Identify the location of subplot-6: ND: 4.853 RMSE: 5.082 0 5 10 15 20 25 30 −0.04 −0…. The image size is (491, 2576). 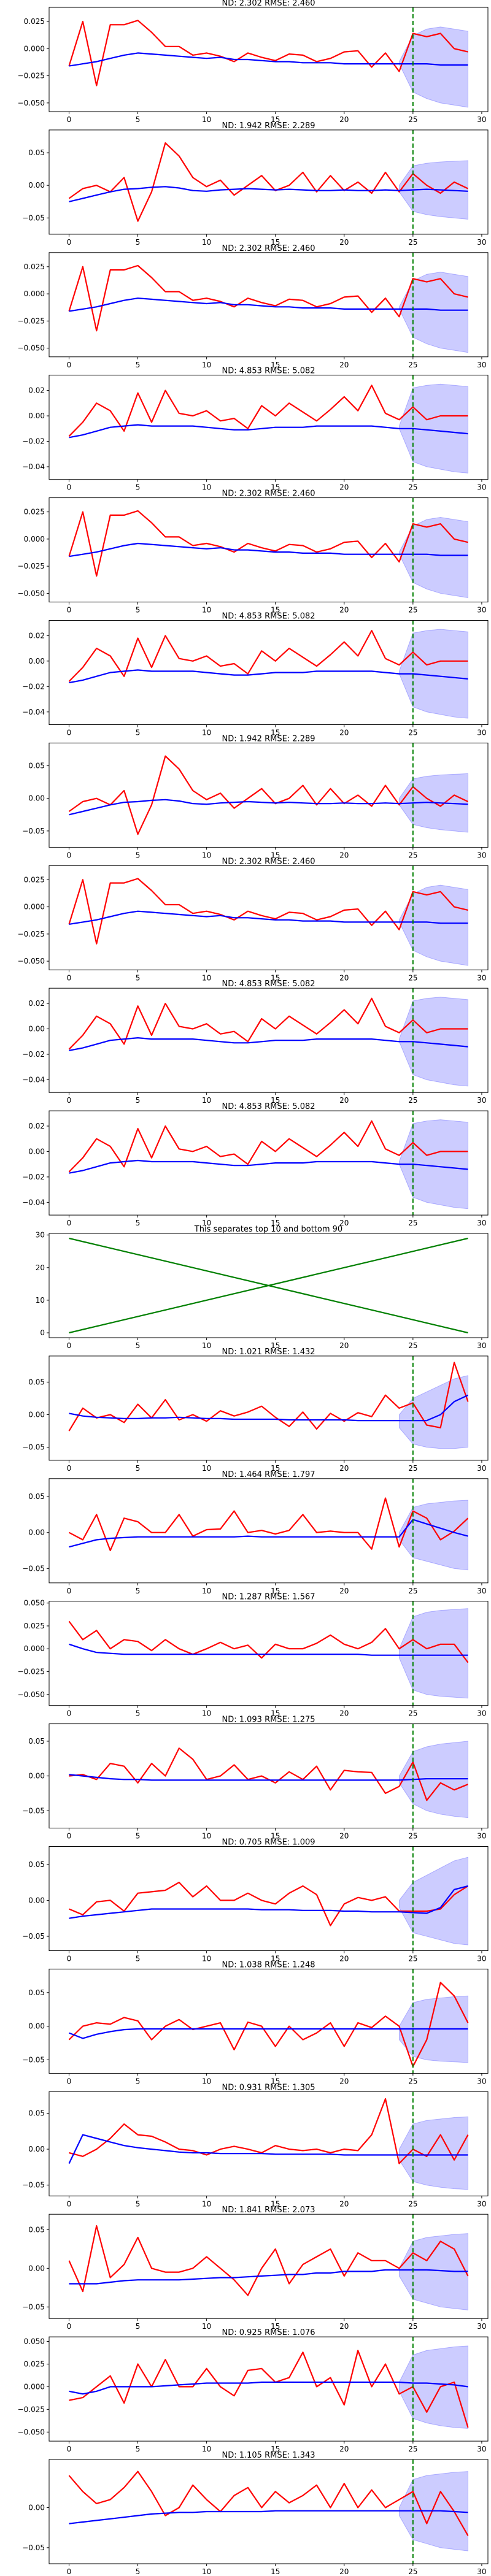
(256, 674).